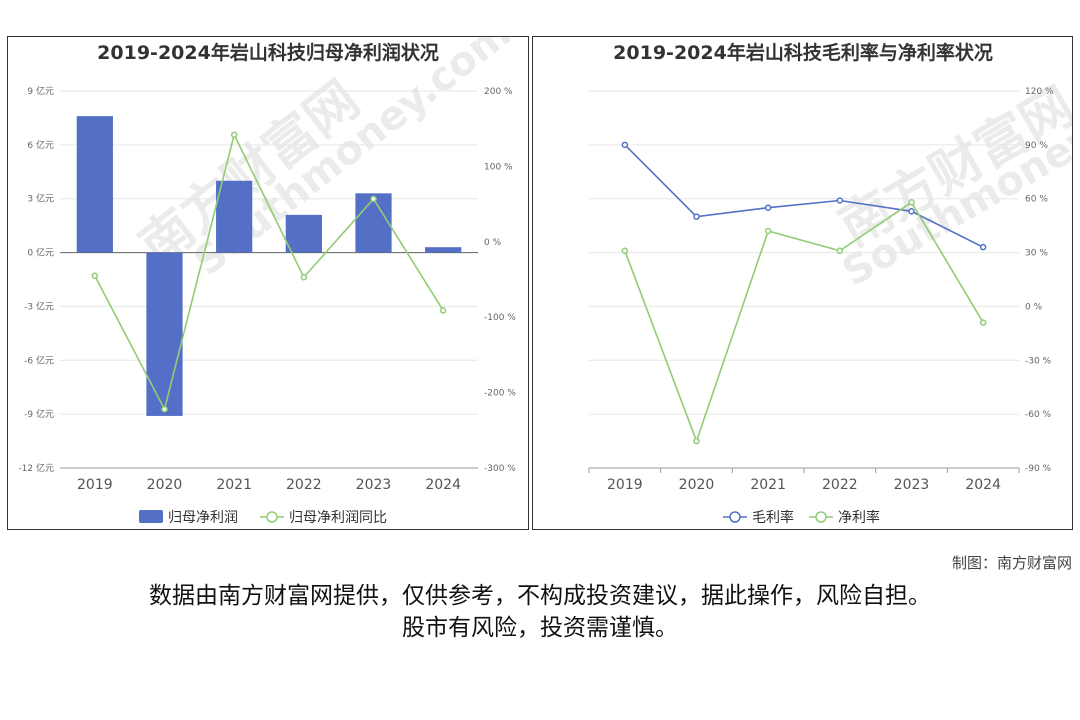 The height and width of the screenshot is (720, 1080). Describe the element at coordinates (696, 441) in the screenshot. I see `series-2-point-2020` at that location.